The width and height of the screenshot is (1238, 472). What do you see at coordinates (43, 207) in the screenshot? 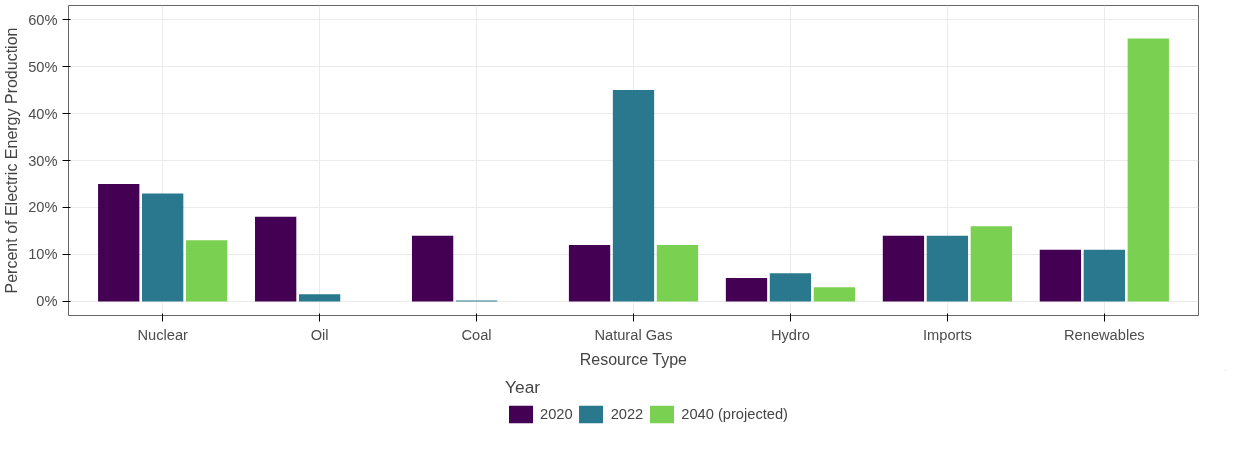
I see `y-tick-label: 20%` at bounding box center [43, 207].